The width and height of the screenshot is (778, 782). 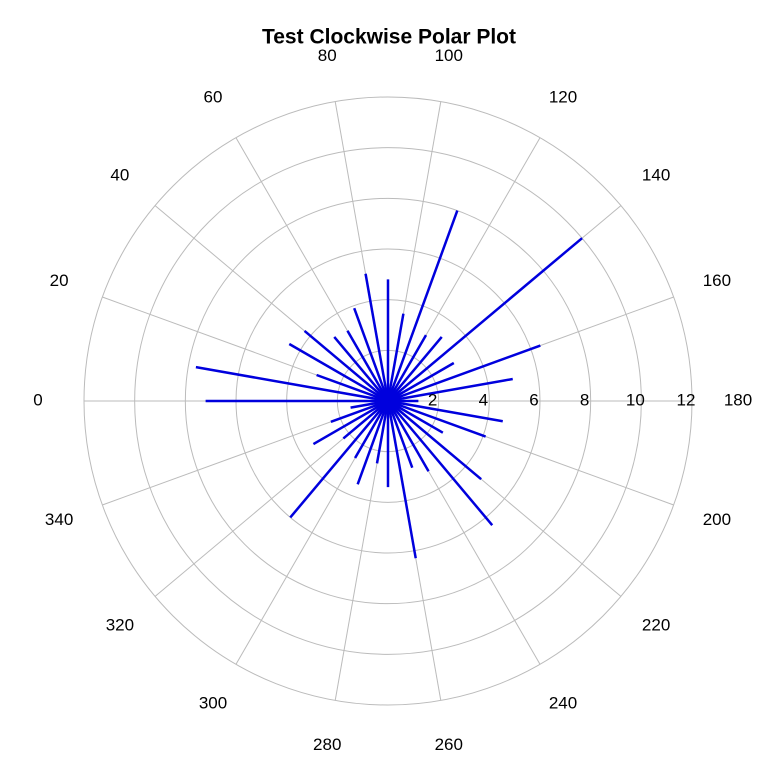 I want to click on angle-tick-label: 140, so click(x=656, y=175).